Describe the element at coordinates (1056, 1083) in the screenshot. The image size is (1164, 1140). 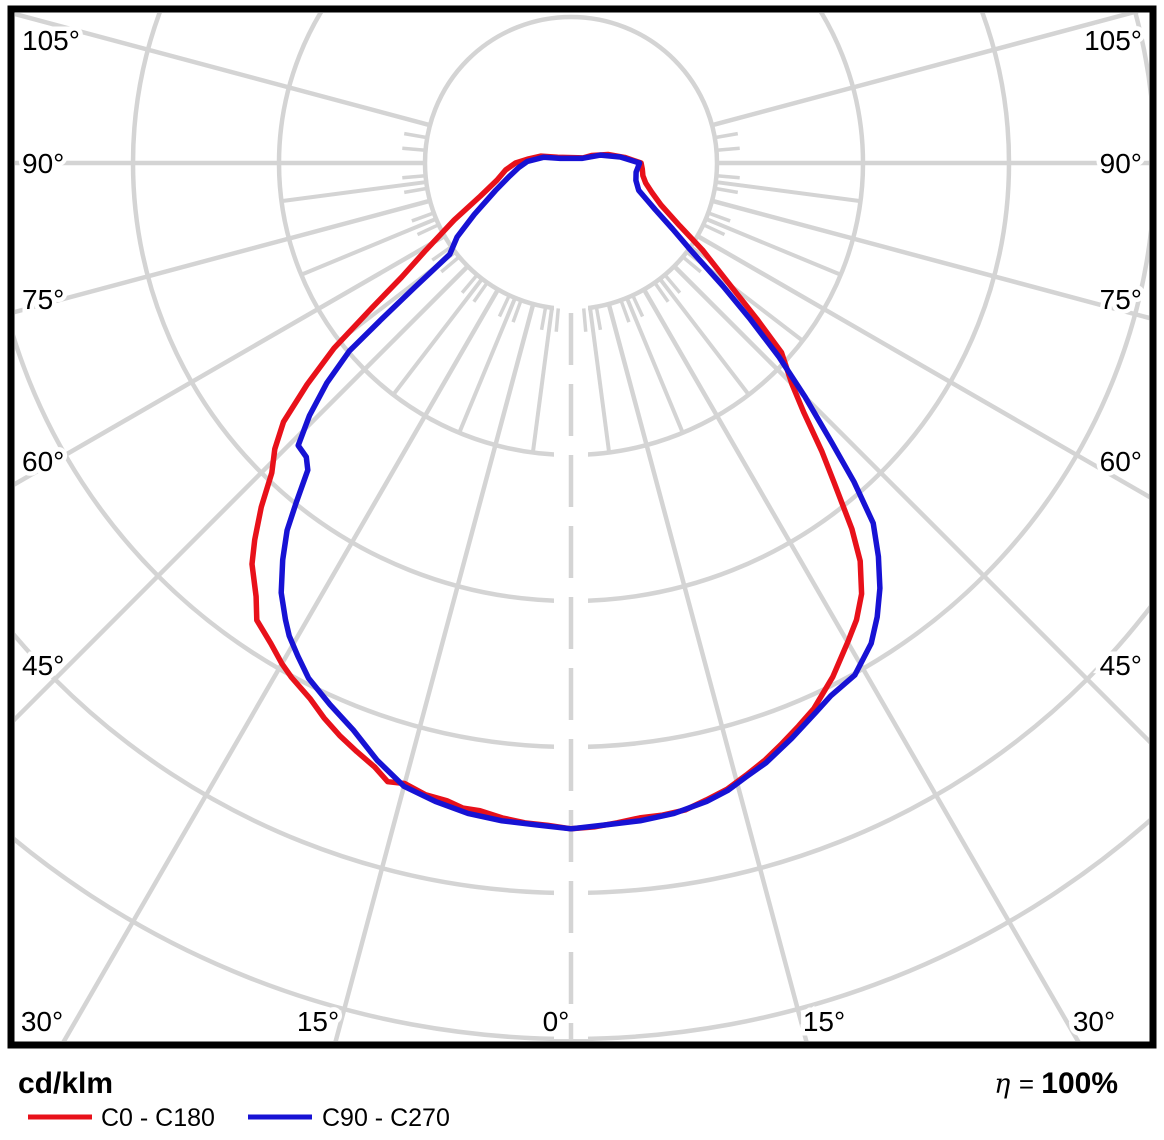
I see `efficiency-label: η = 100%` at that location.